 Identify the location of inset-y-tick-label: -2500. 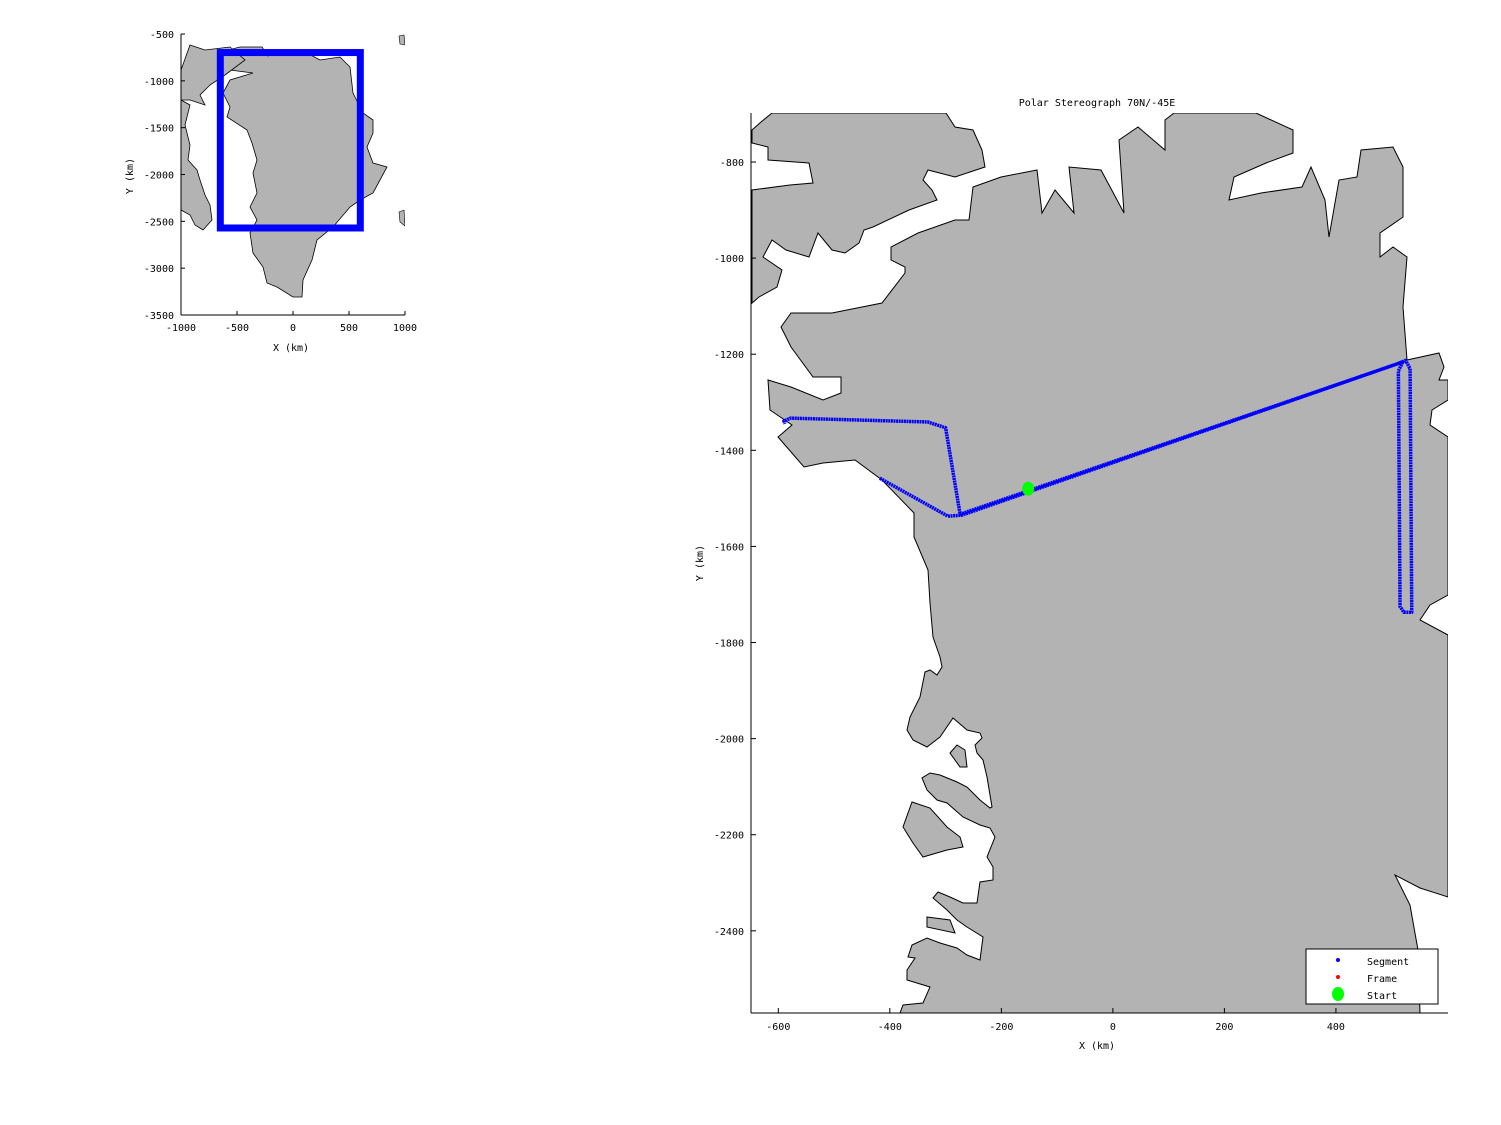
(159, 222).